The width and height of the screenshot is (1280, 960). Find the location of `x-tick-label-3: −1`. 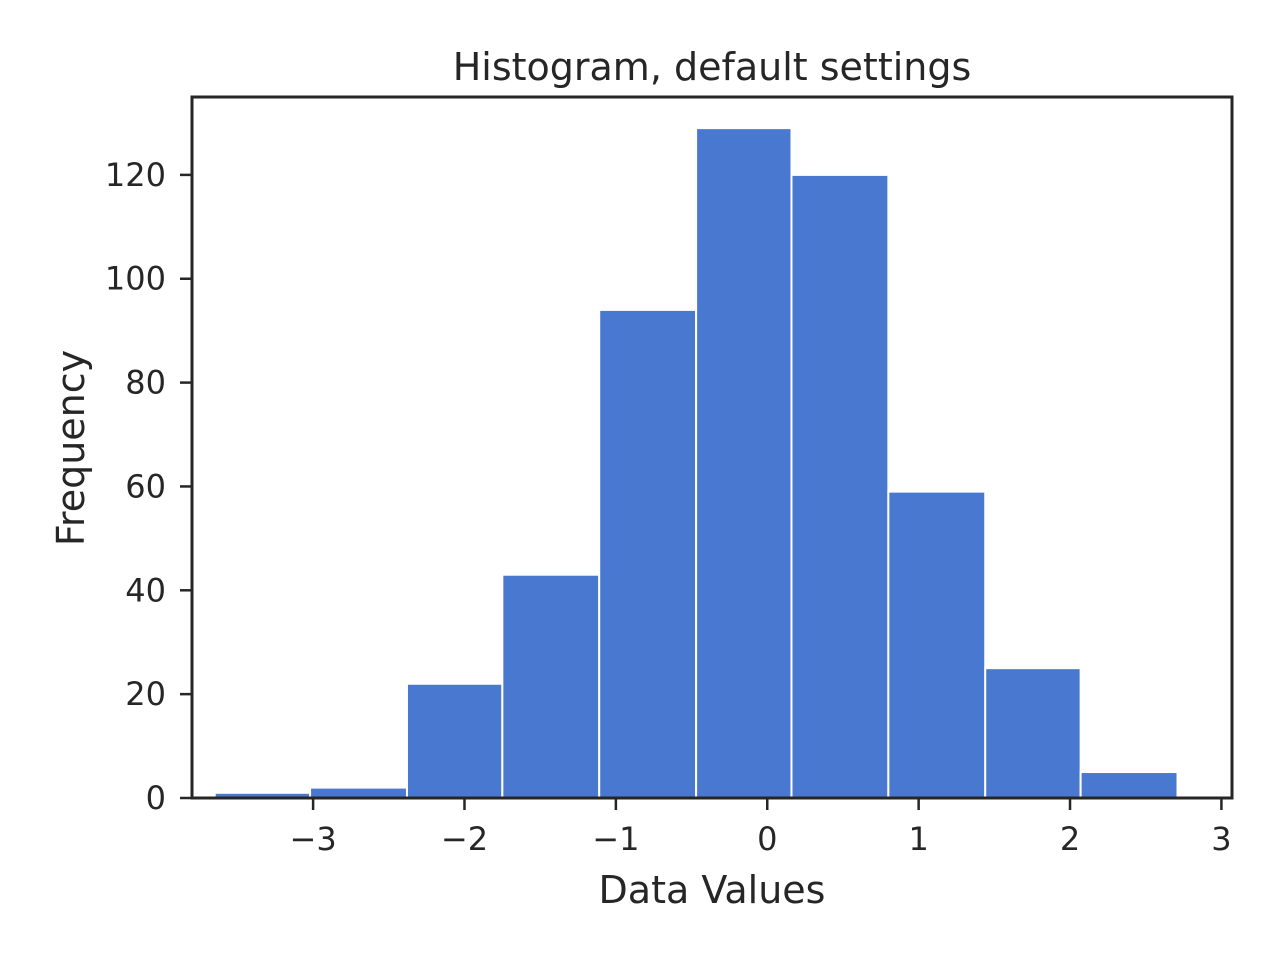

x-tick-label-3: −1 is located at coordinates (615, 839).